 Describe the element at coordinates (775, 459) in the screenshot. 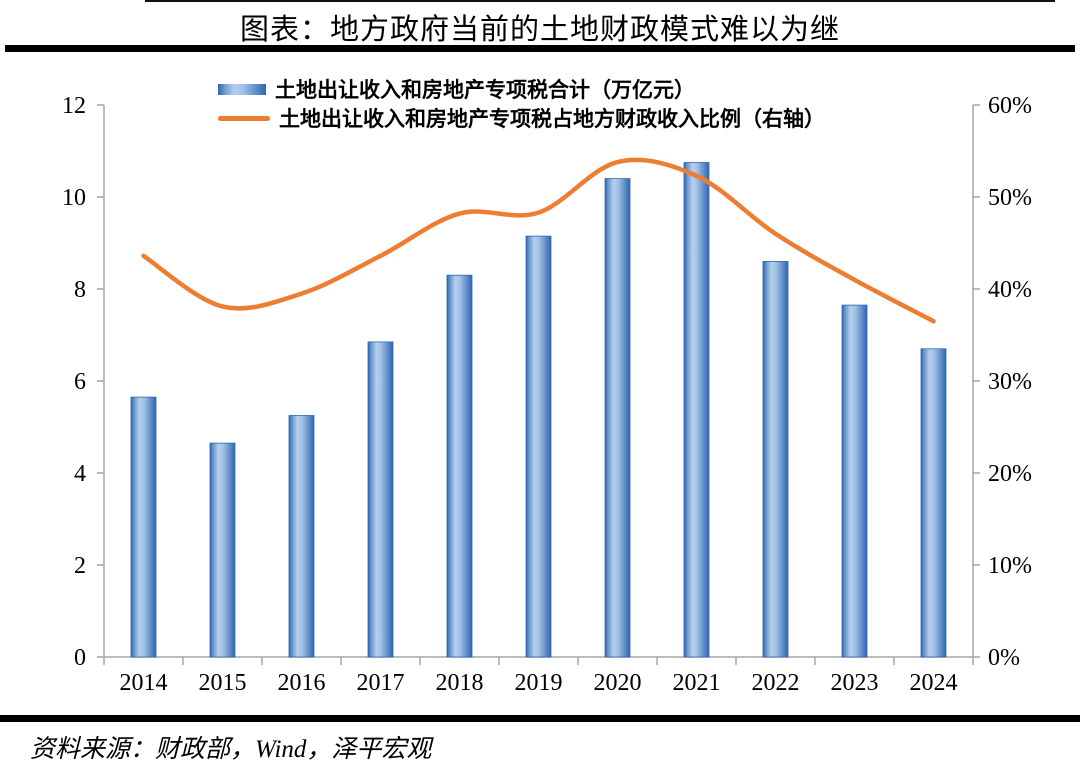

I see `bar-2022` at that location.